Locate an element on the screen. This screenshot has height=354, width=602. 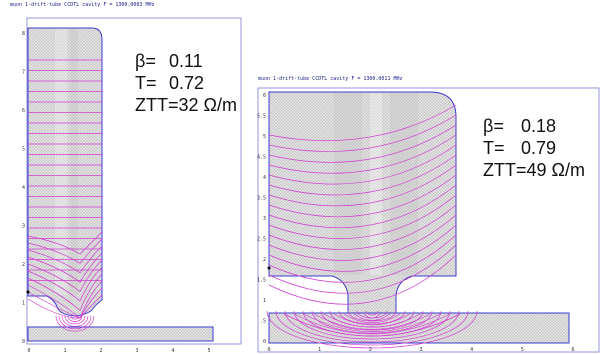
ztt-value: ZTT=49 Ω/m is located at coordinates (534, 170).